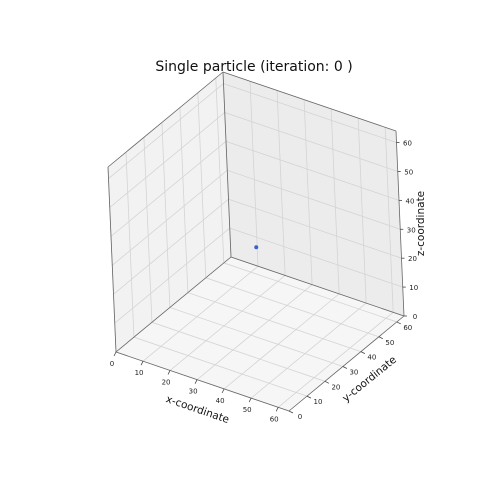 This screenshot has height=500, width=500. Describe the element at coordinates (166, 382) in the screenshot. I see `x-tick-label: 20` at that location.